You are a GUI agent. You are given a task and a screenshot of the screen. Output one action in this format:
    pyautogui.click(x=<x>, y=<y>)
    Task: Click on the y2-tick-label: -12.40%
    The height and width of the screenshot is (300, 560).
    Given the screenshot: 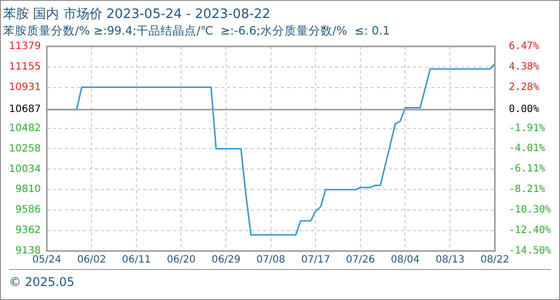 What is the action you would take?
    pyautogui.click(x=530, y=230)
    